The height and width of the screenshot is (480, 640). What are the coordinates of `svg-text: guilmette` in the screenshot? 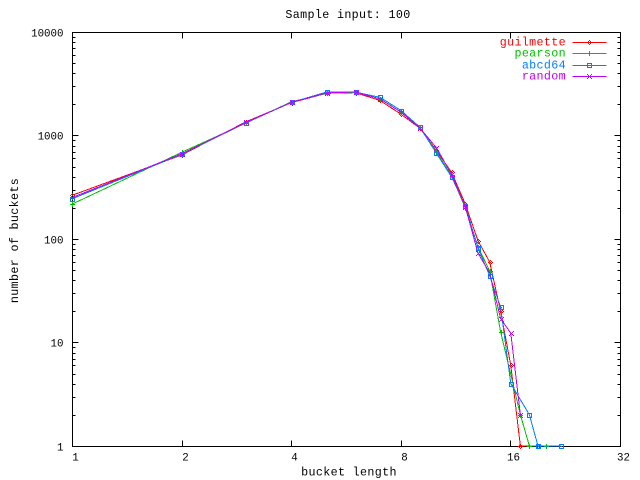 It's located at (533, 43).